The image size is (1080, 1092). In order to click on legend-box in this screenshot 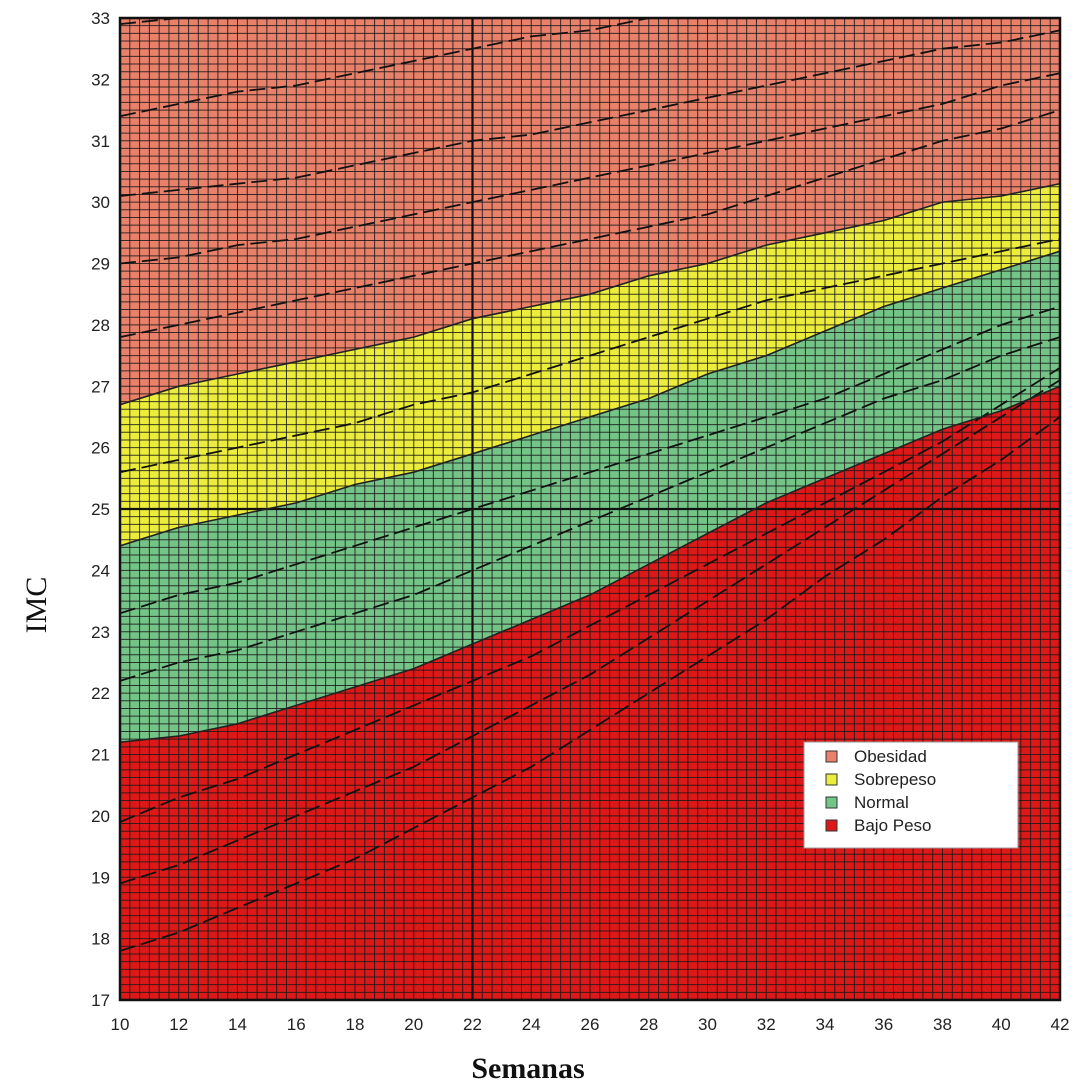, I will do `click(911, 795)`.